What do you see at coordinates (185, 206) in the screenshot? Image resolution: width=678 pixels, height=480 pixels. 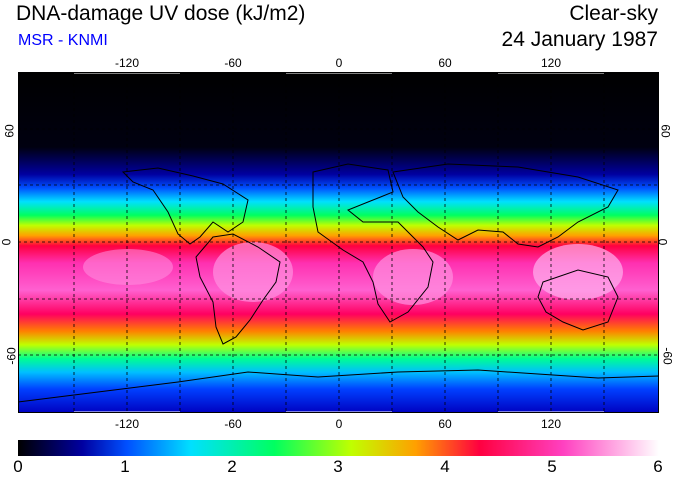 I see `north-america-outline` at bounding box center [185, 206].